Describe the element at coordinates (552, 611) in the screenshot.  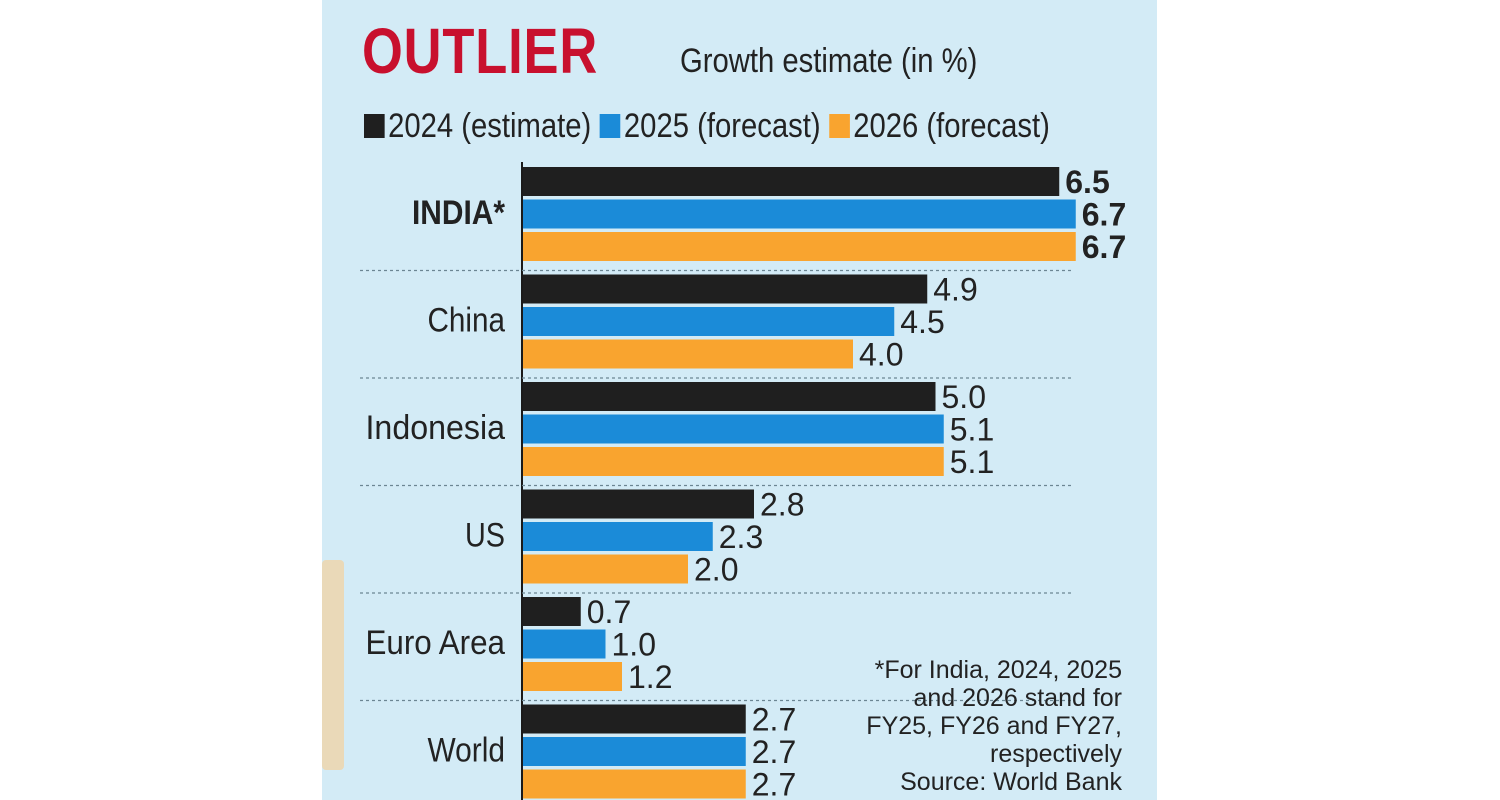
I see `bar-euro-area-2024` at that location.